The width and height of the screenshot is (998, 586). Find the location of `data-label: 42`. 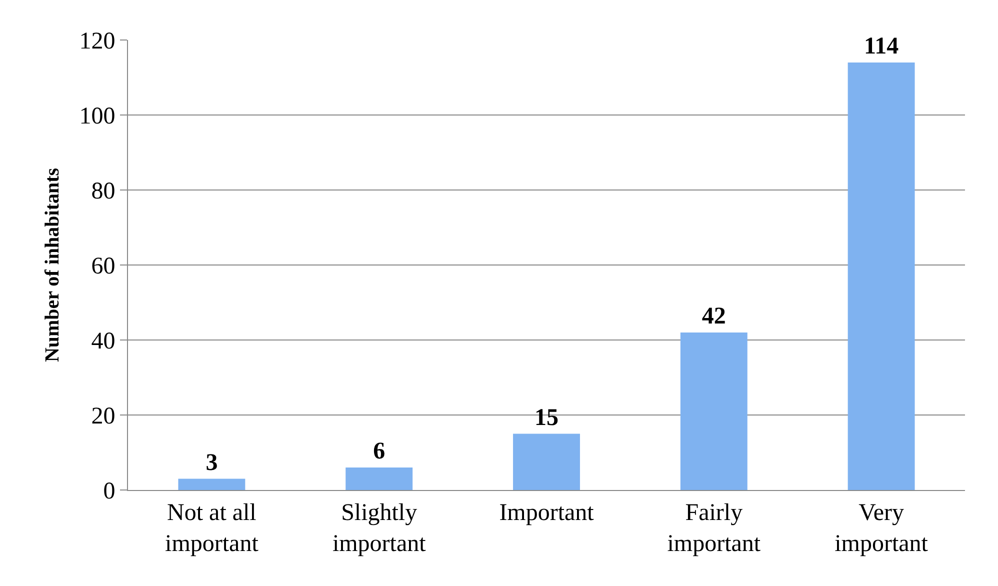

data-label: 42 is located at coordinates (714, 317).